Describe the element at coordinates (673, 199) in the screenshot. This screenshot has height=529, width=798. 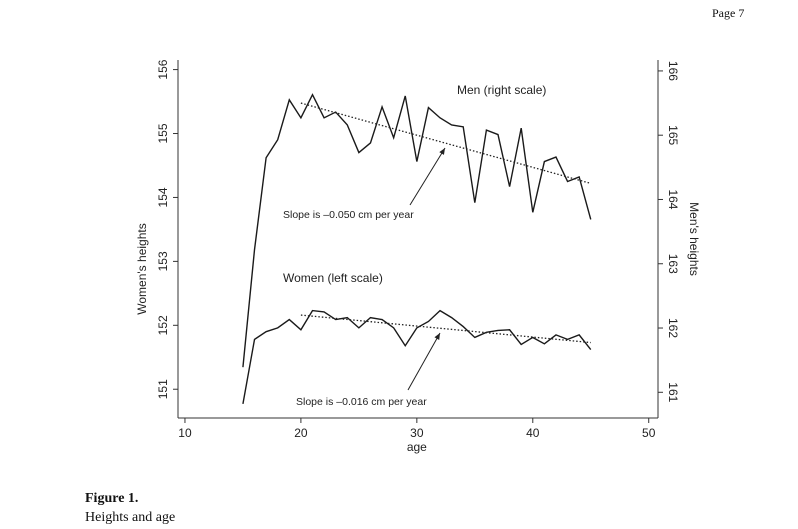
I see `y2-tick-label: 164` at that location.